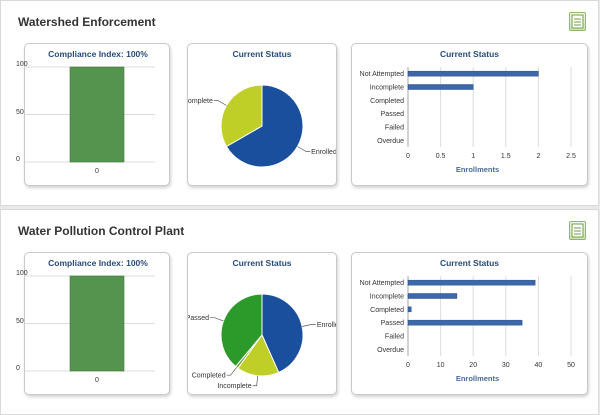 The height and width of the screenshot is (415, 600). What do you see at coordinates (506, 365) in the screenshot?
I see `x-tick-label: 30` at bounding box center [506, 365].